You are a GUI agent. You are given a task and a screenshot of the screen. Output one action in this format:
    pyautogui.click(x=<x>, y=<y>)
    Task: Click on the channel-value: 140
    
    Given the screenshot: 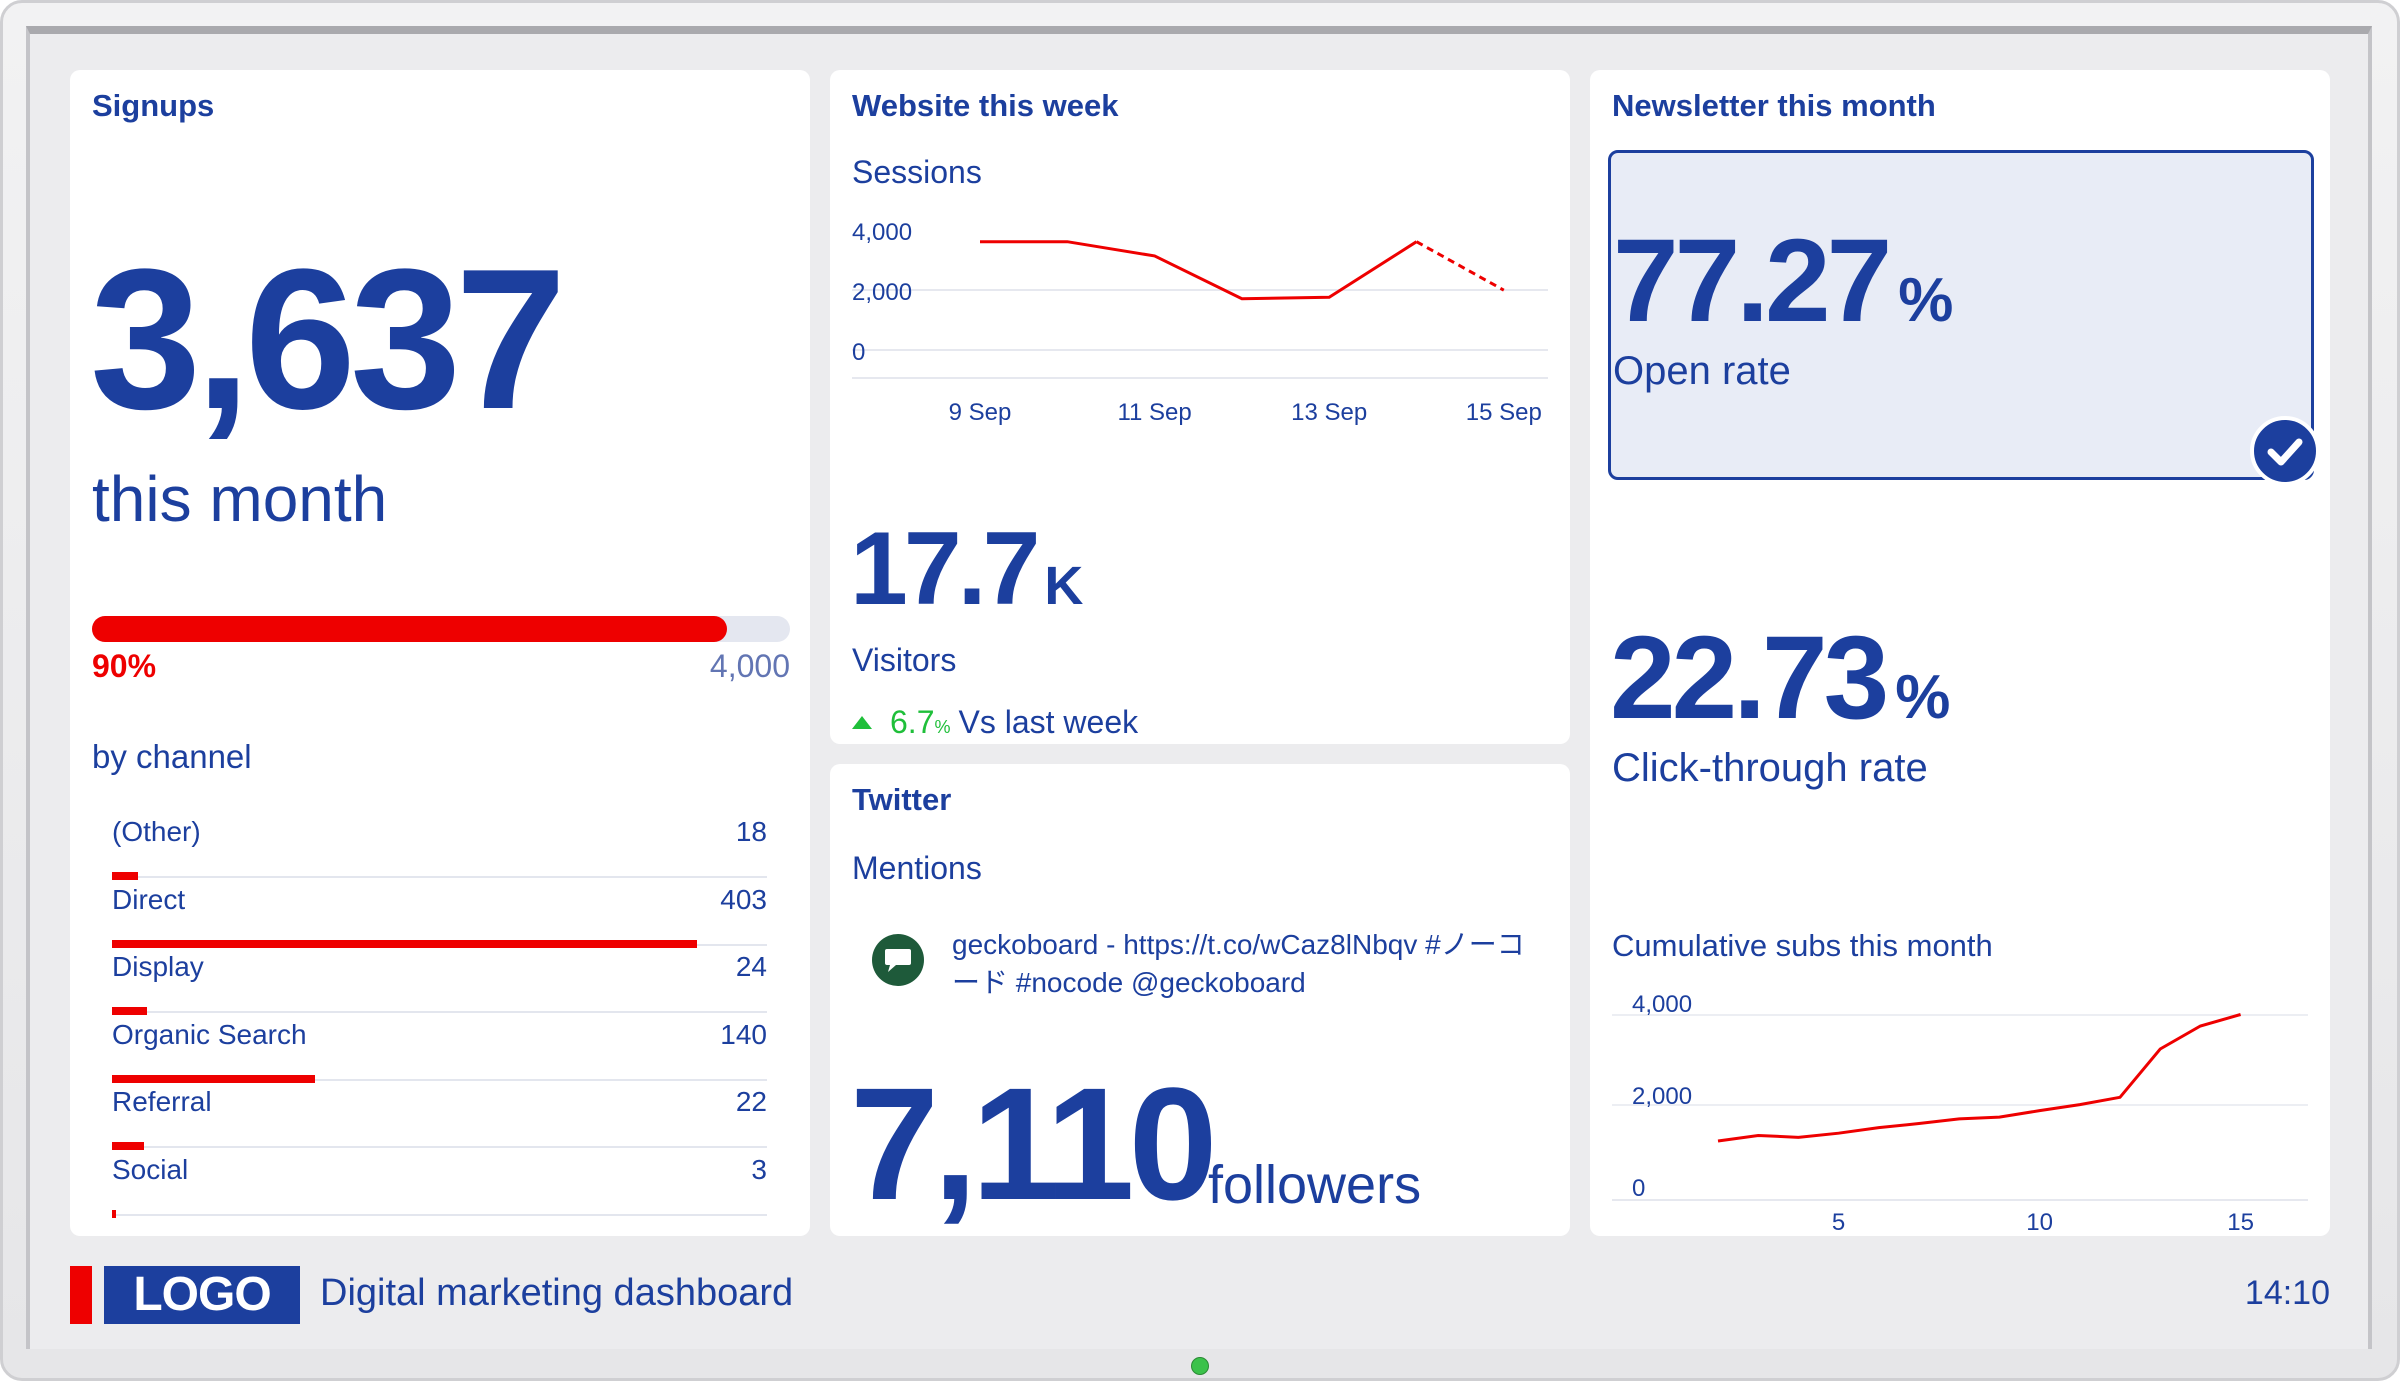 What is the action you would take?
    pyautogui.click(x=743, y=1034)
    